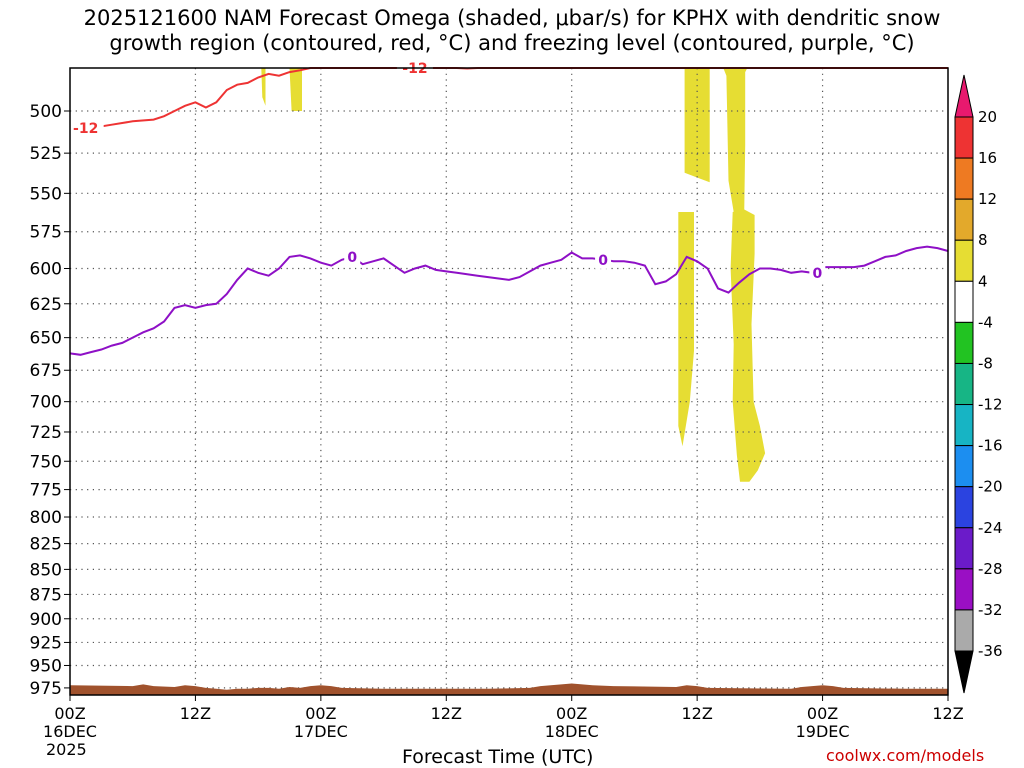 The height and width of the screenshot is (768, 1024). What do you see at coordinates (46, 305) in the screenshot?
I see `y-tick-label-625: 625` at bounding box center [46, 305].